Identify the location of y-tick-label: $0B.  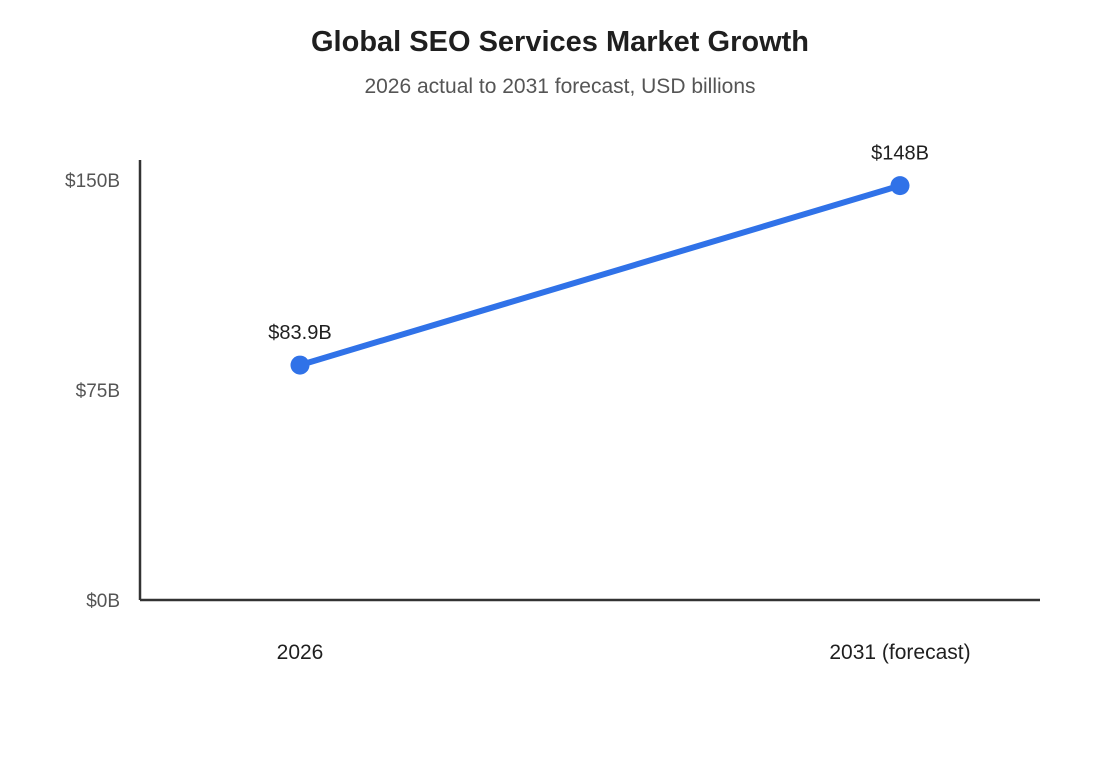
(103, 601).